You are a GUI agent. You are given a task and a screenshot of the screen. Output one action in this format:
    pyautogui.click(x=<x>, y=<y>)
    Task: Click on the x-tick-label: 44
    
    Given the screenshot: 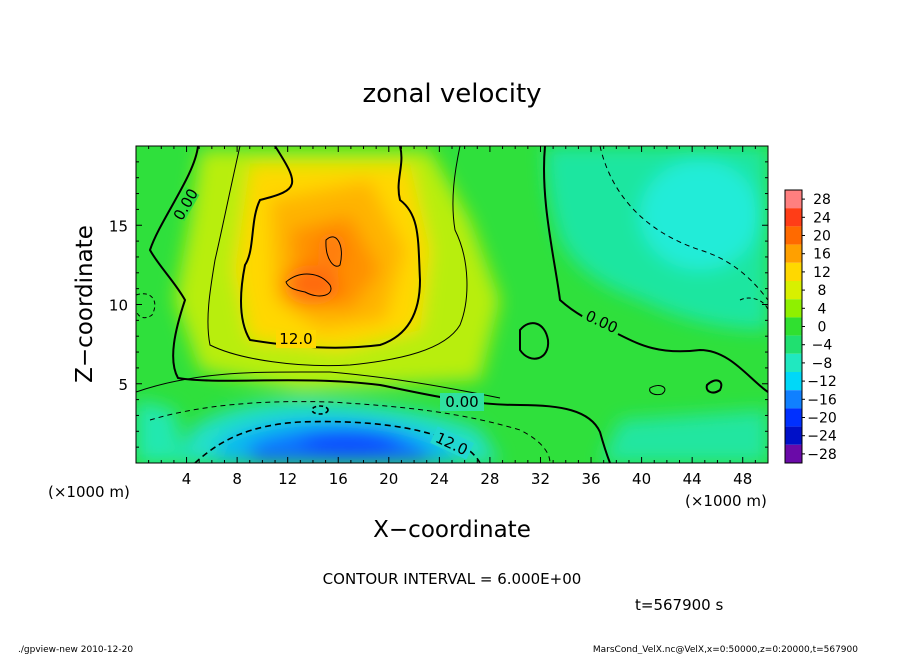 What is the action you would take?
    pyautogui.click(x=692, y=479)
    